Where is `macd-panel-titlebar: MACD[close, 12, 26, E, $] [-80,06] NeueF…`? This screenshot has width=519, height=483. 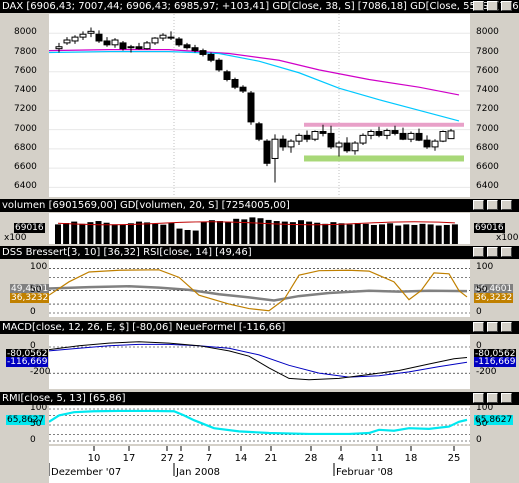 macd-panel-titlebar: MACD[close, 12, 26, E, $] [-80,06] NeueF… is located at coordinates (259, 327).